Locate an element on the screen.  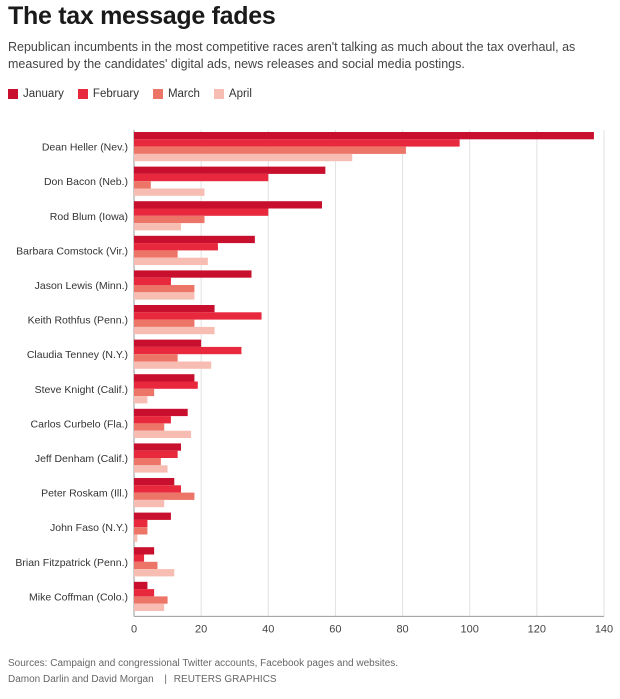
category-label: Mike Coffman (Colo.) is located at coordinates (78, 597).